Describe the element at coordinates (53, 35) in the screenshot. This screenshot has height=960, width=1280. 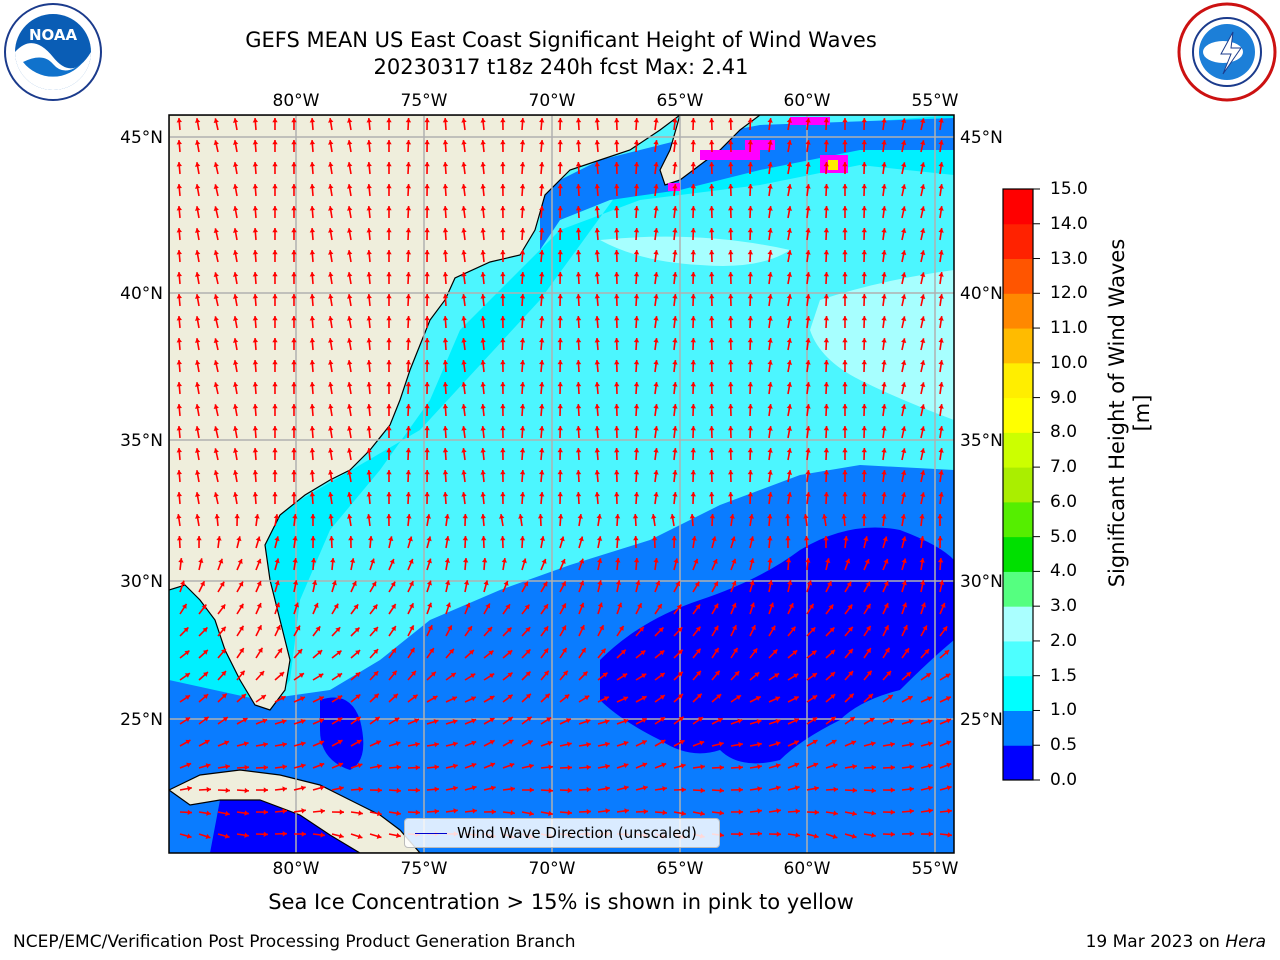
I see `svg-text: NOAA` at that location.